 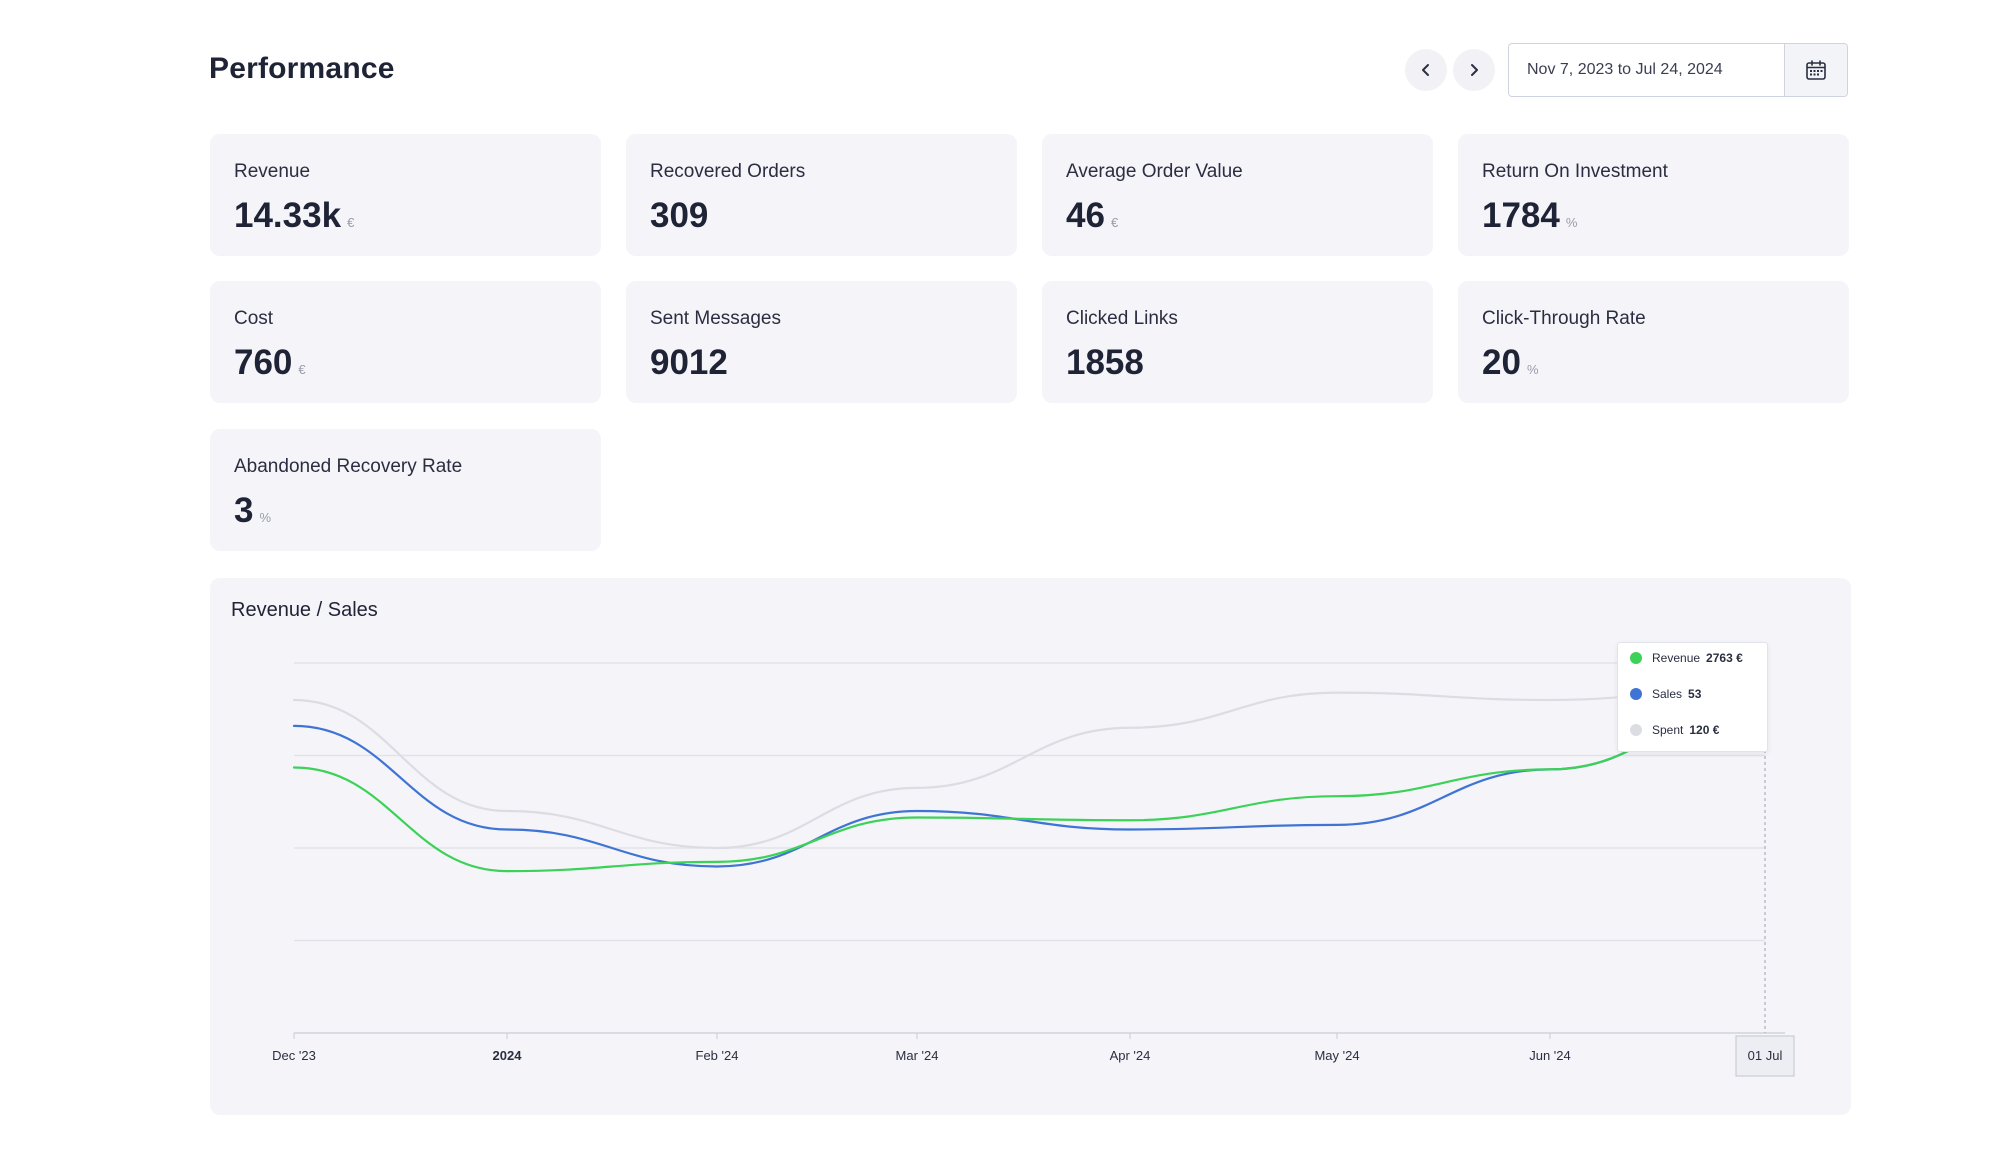 What do you see at coordinates (1154, 171) in the screenshot?
I see `metric-label: Average Order Value` at bounding box center [1154, 171].